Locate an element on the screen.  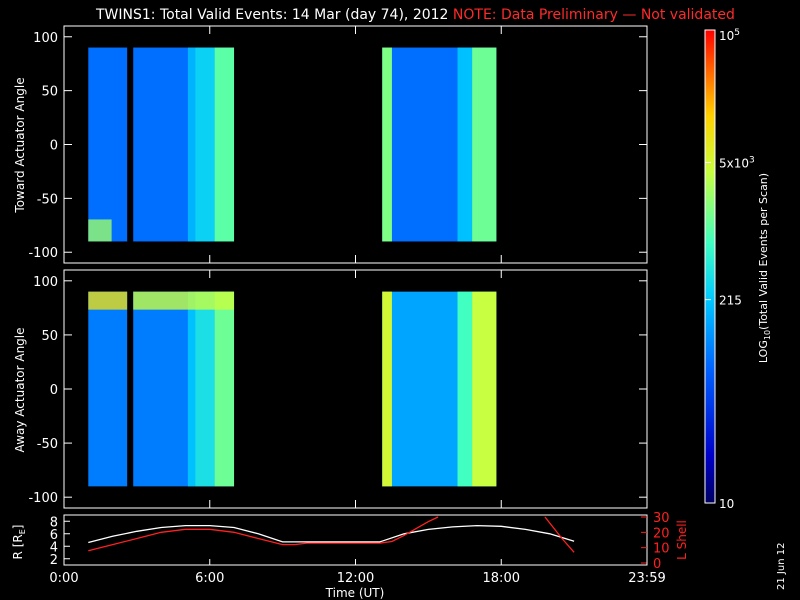
away-y-label: Away Actuator Angle is located at coordinates (20, 389).